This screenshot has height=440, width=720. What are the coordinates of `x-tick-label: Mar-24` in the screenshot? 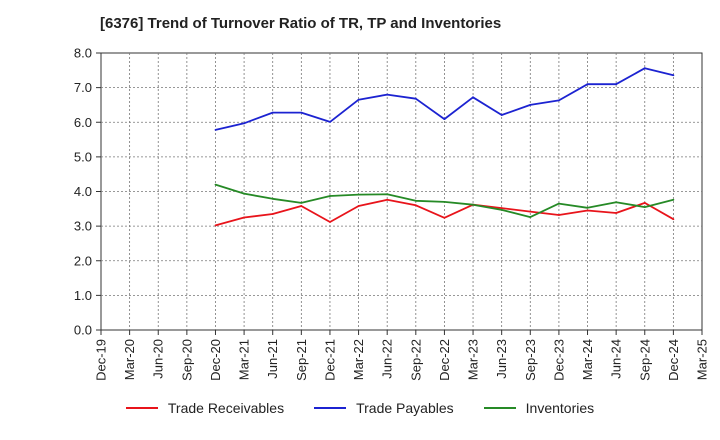 It's located at (587, 359).